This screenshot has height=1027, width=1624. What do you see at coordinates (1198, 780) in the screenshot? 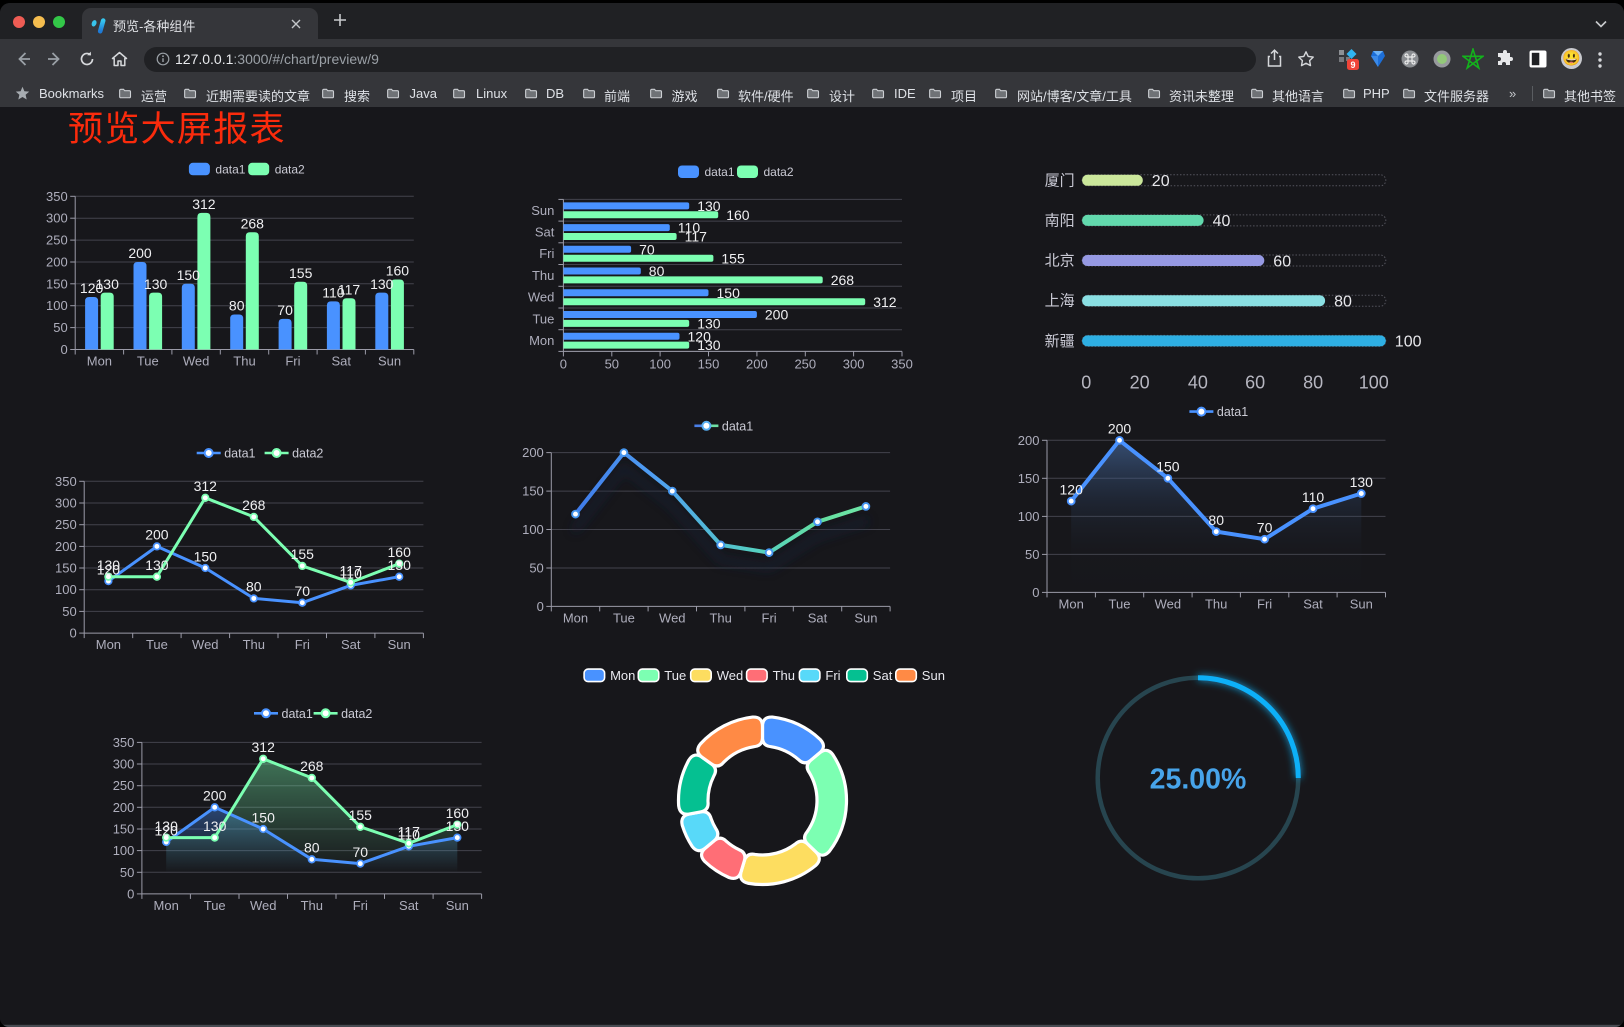
I see `svg-text: 25.00%` at bounding box center [1198, 780].